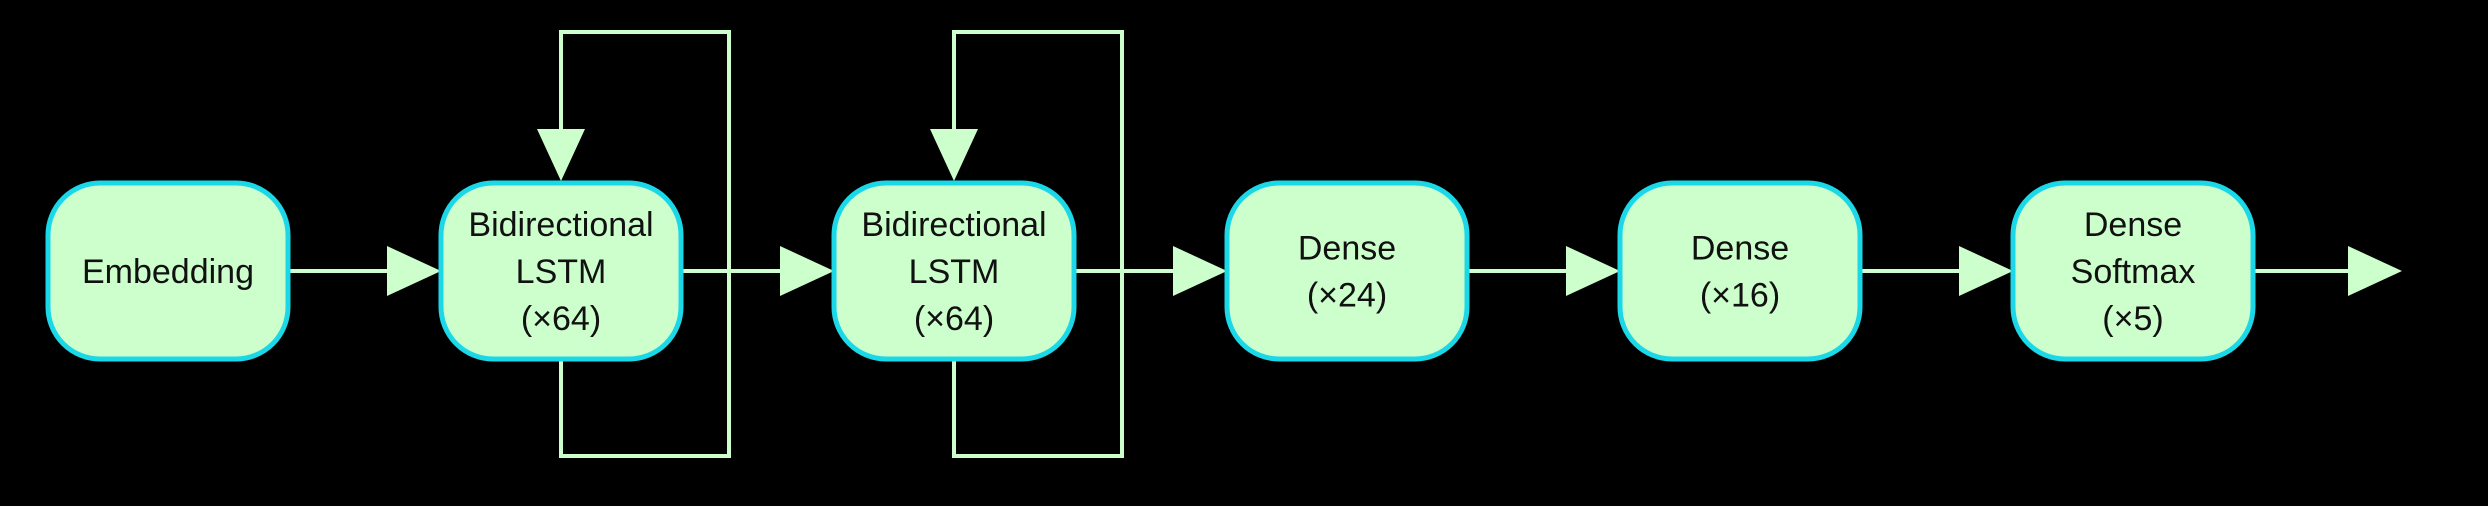 The width and height of the screenshot is (2488, 506). I want to click on node-bilstm-1: Bidirectional LSTM (×64), so click(561, 271).